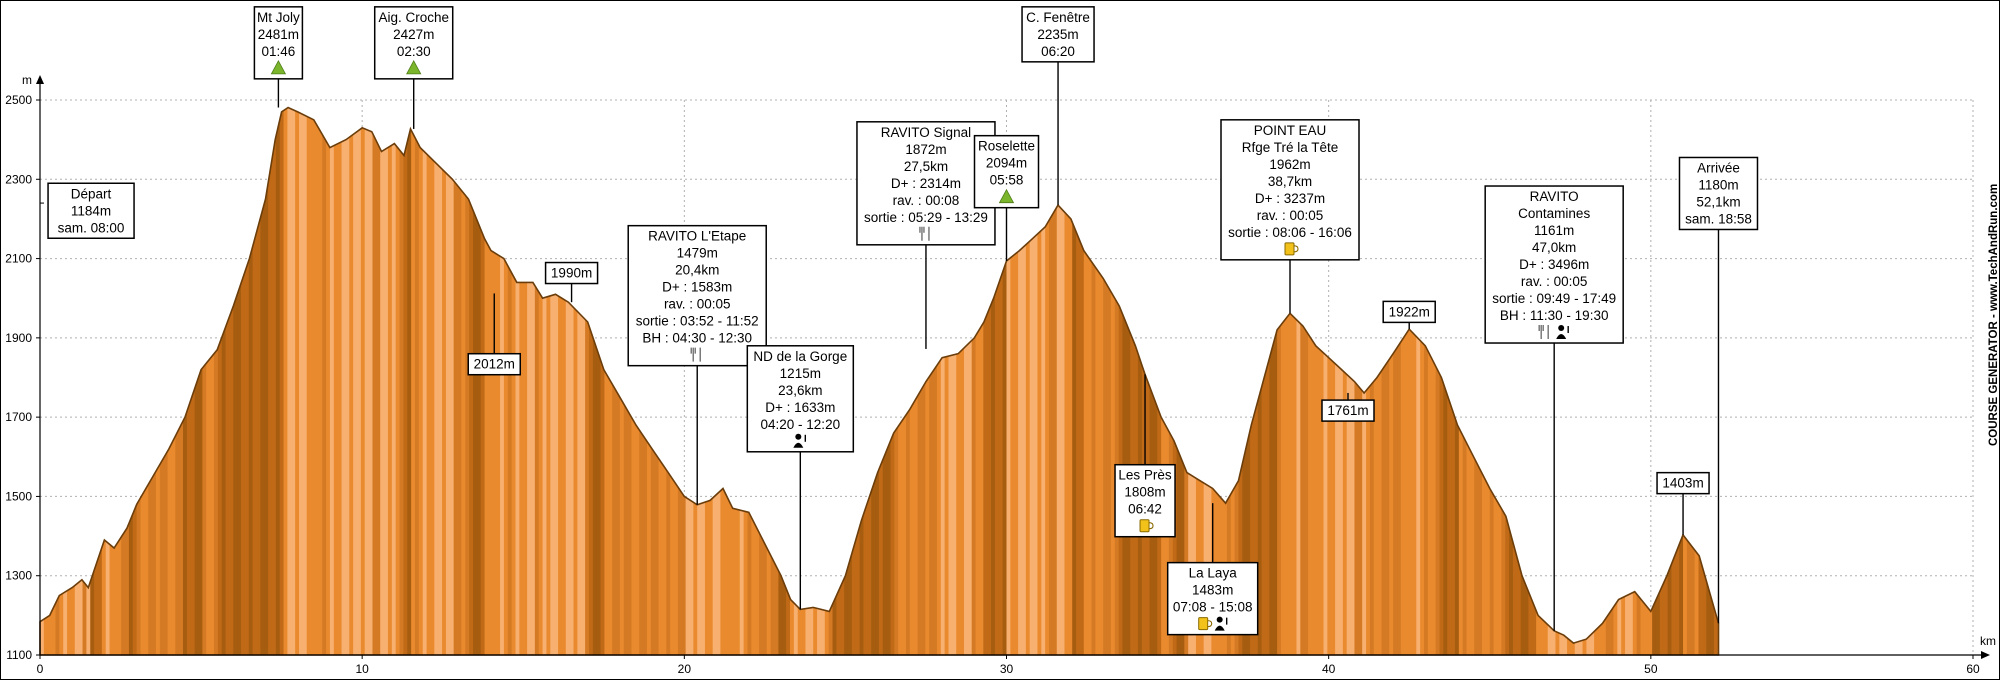  Describe the element at coordinates (801, 424) in the screenshot. I see `annotation-text: 04:20 - 12:20` at that location.